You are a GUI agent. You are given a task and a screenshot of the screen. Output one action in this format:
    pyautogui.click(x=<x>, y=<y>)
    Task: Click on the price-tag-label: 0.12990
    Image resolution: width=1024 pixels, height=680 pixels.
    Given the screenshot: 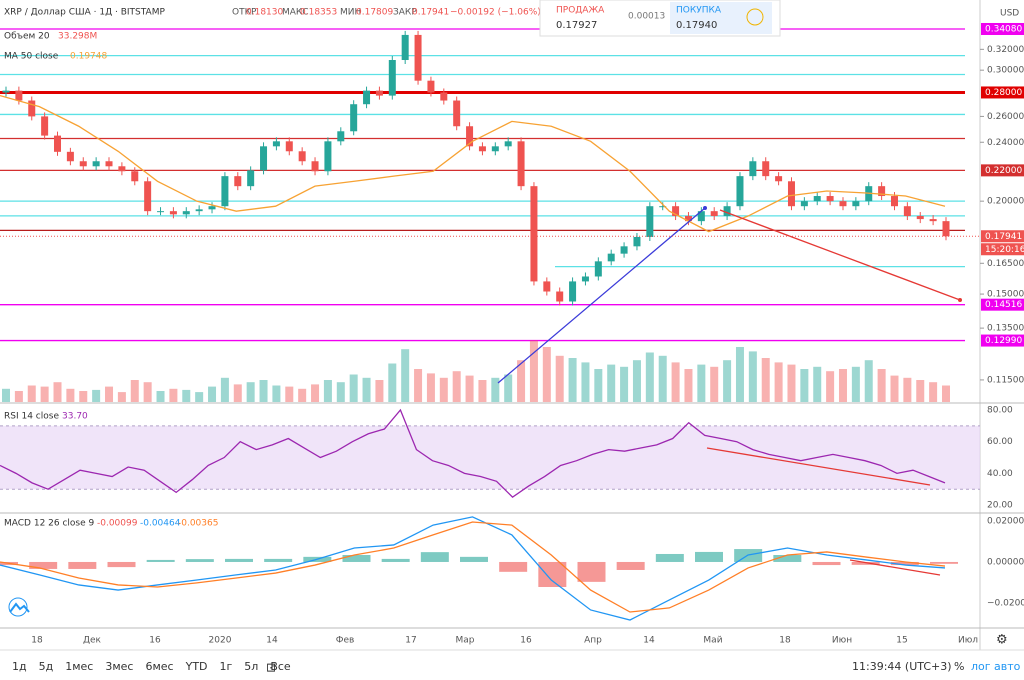 What is the action you would take?
    pyautogui.click(x=1003, y=341)
    